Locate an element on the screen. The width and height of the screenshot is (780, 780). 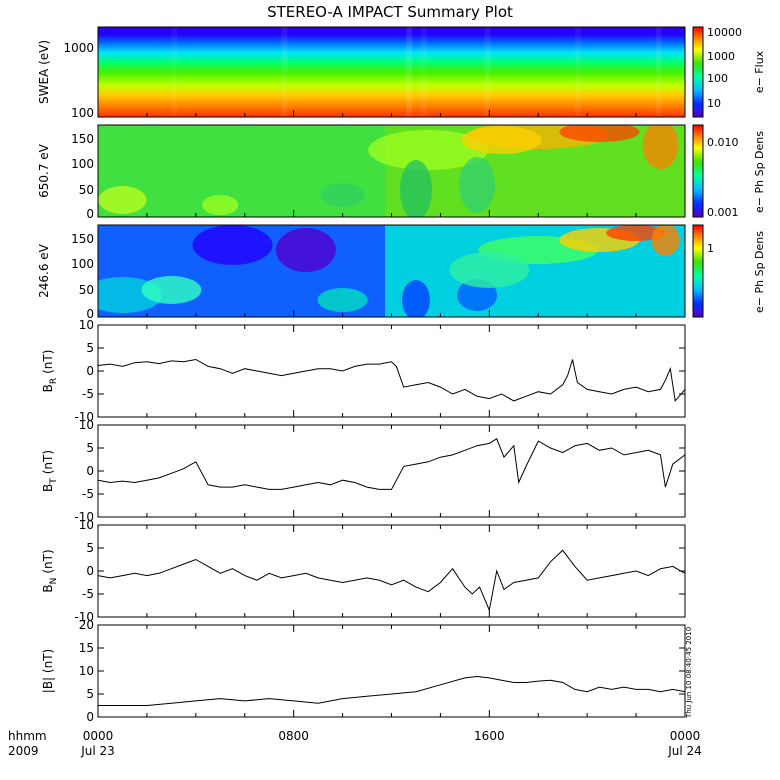
pad650-ytick-0: 0 is located at coordinates (90, 214).